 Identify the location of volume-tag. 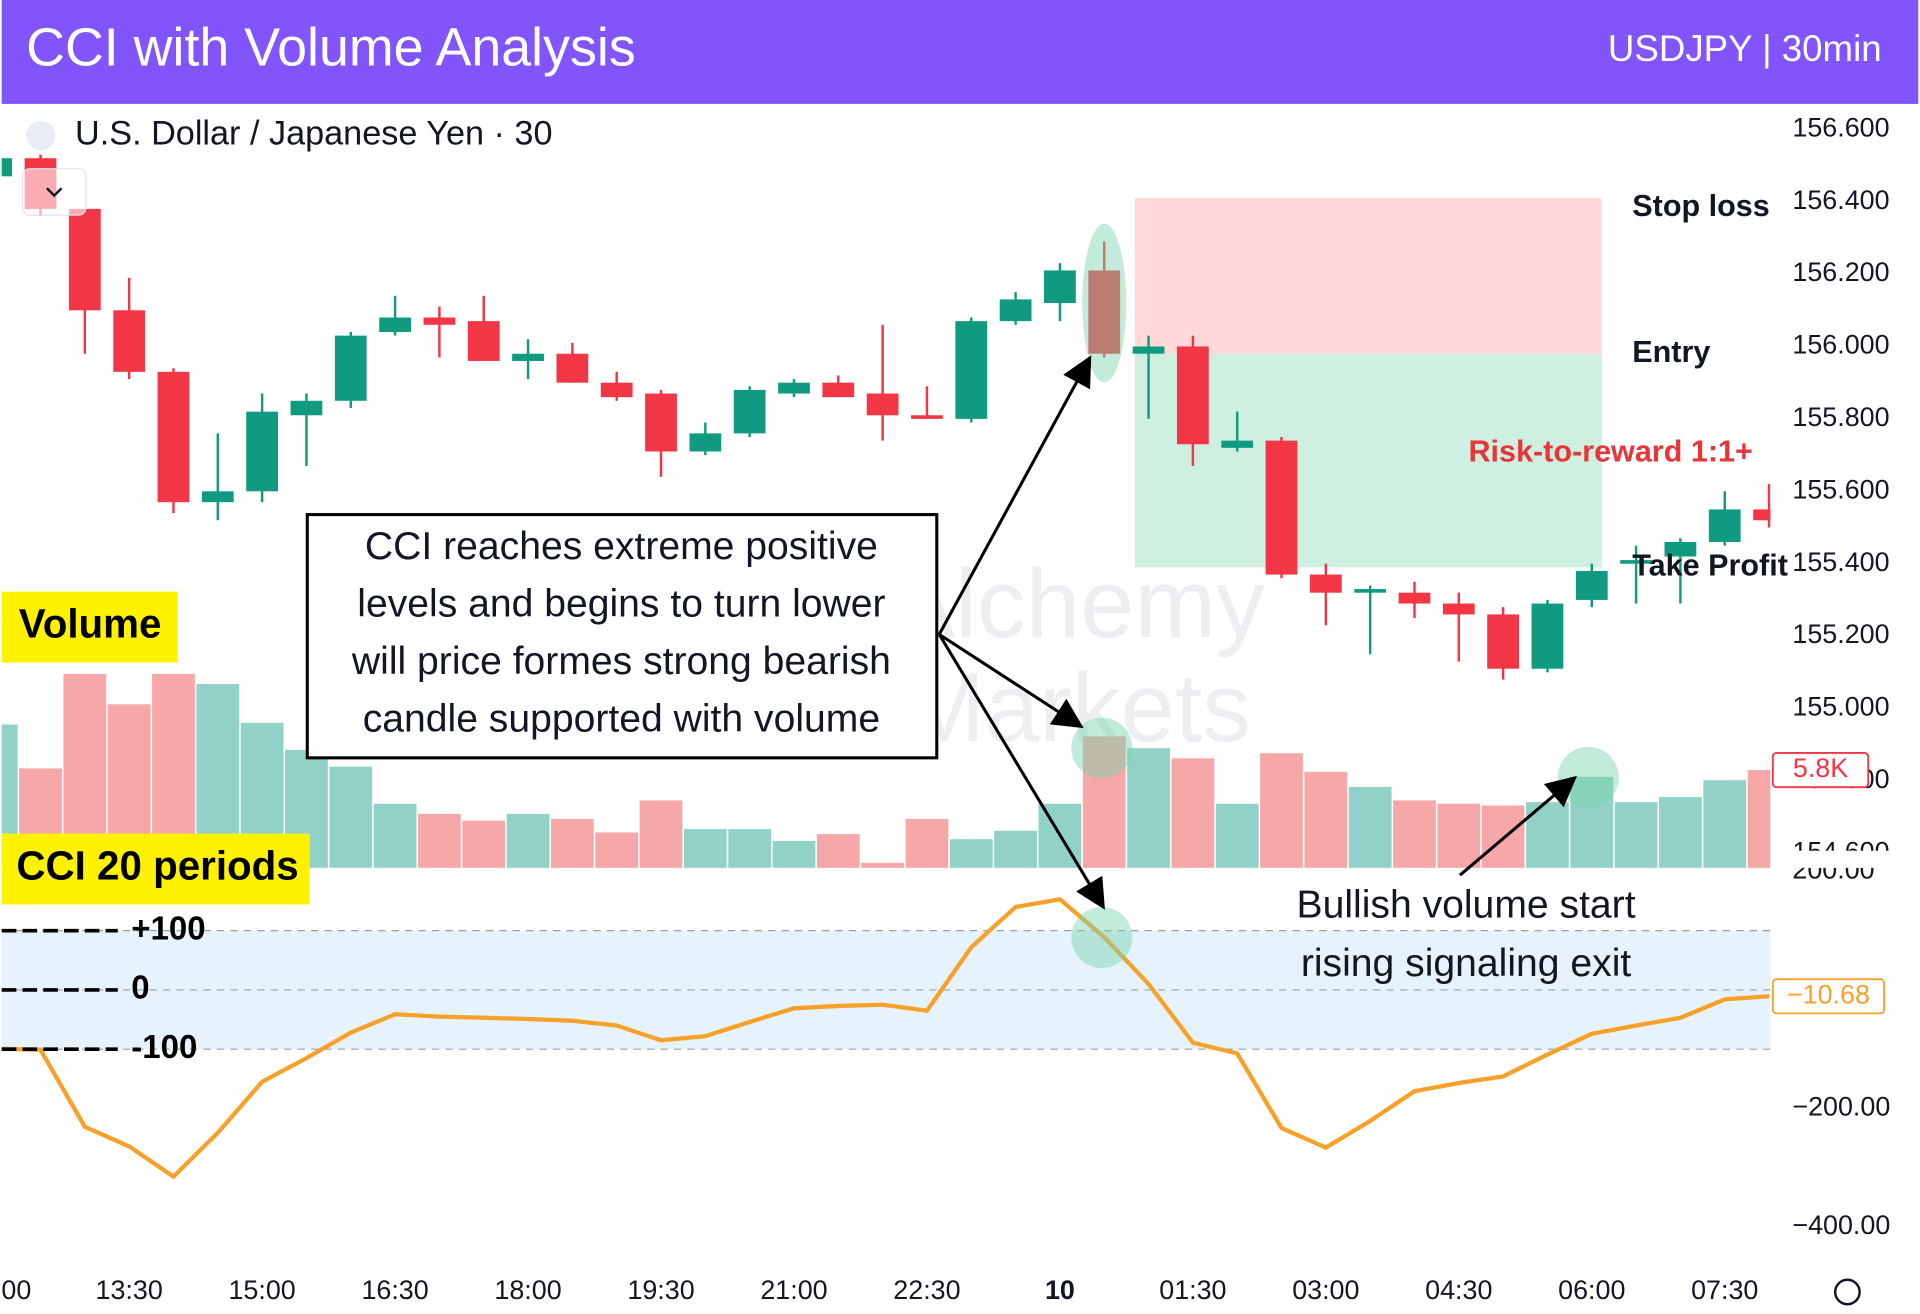
(89, 627).